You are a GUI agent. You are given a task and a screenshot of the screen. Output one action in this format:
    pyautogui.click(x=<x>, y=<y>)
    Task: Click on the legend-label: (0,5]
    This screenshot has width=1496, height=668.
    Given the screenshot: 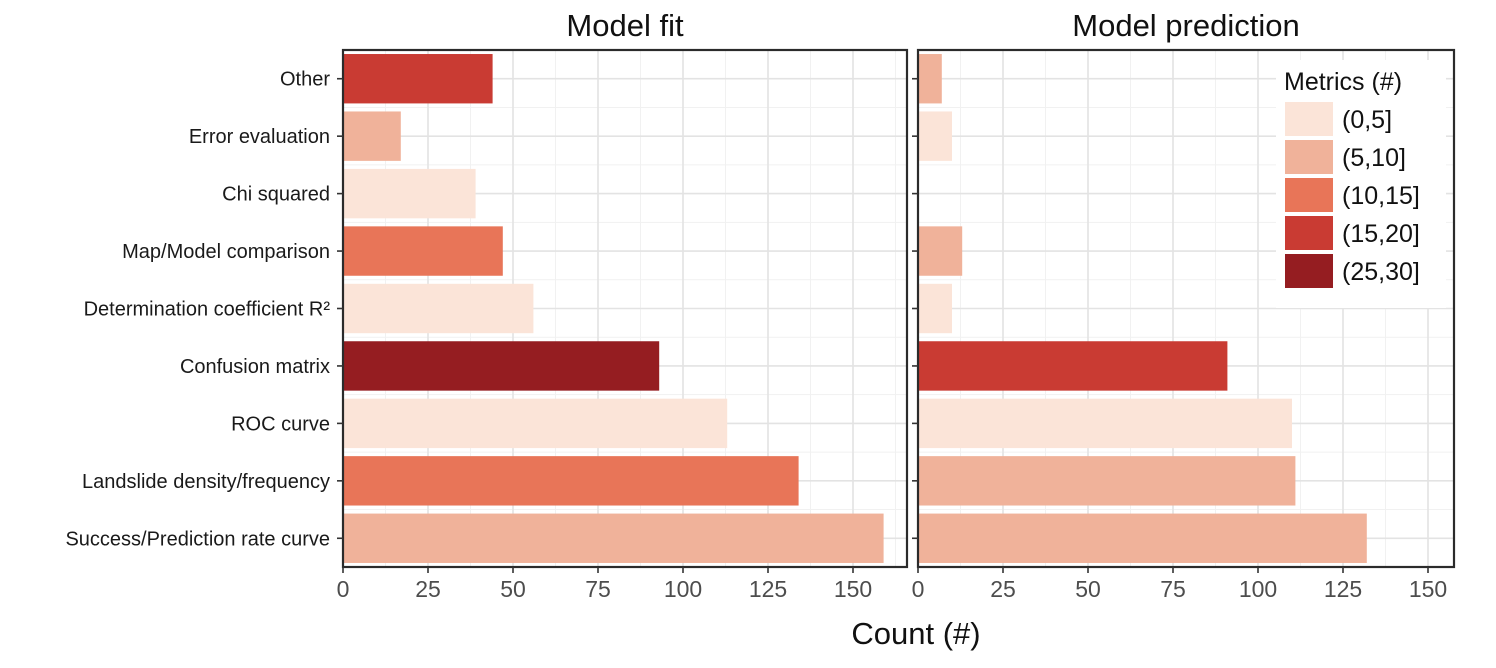 What is the action you would take?
    pyautogui.click(x=1367, y=120)
    